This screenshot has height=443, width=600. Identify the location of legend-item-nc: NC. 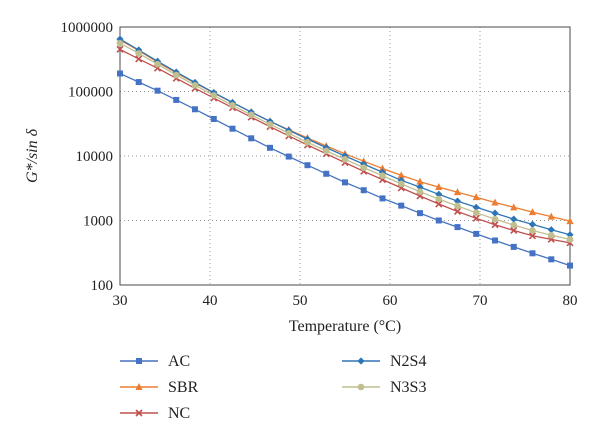
(155, 413).